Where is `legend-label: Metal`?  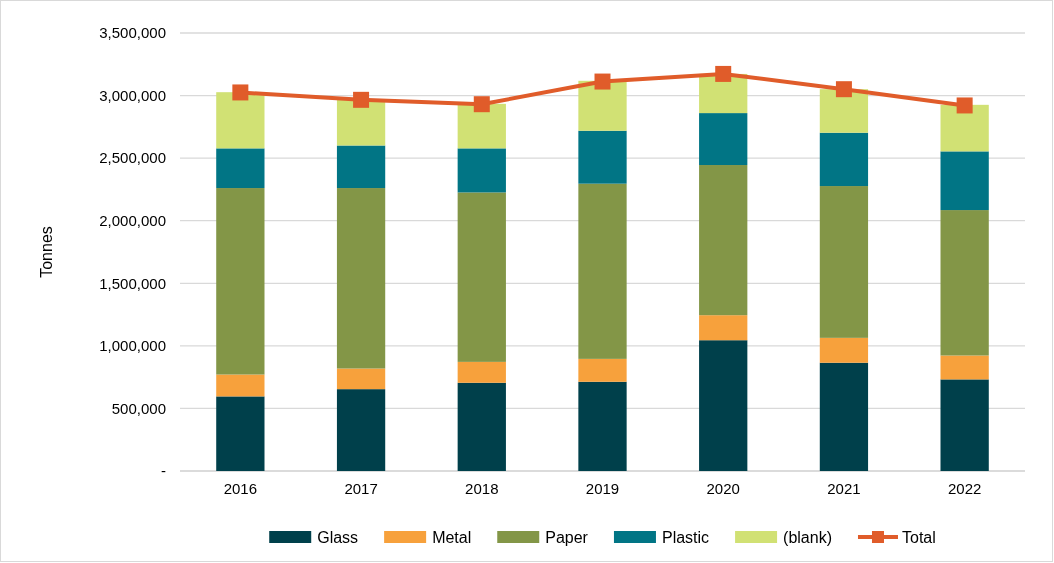
legend-label: Metal is located at coordinates (452, 537).